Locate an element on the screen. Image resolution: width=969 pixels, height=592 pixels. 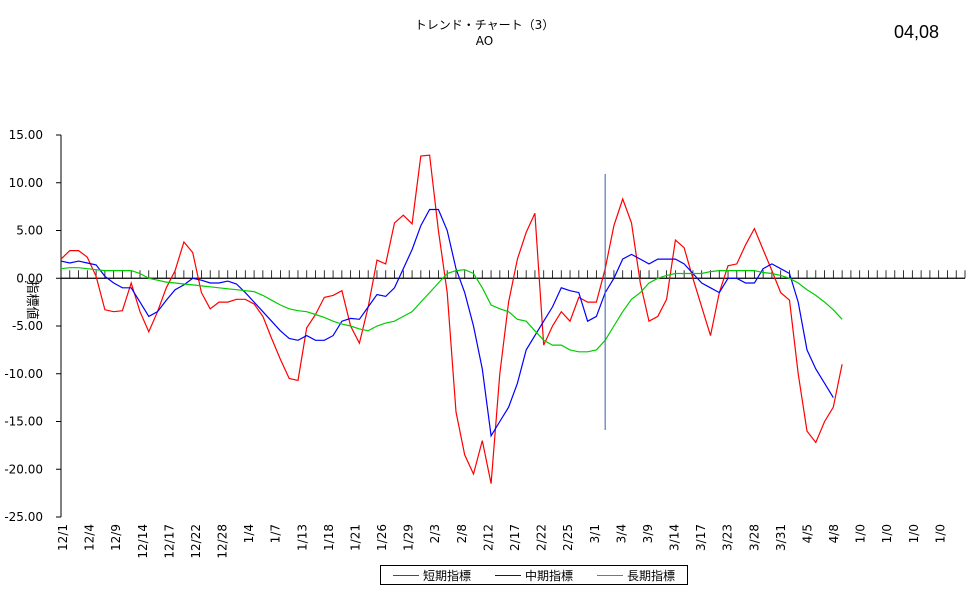
legend-label: 短期指標 is located at coordinates (446, 575).